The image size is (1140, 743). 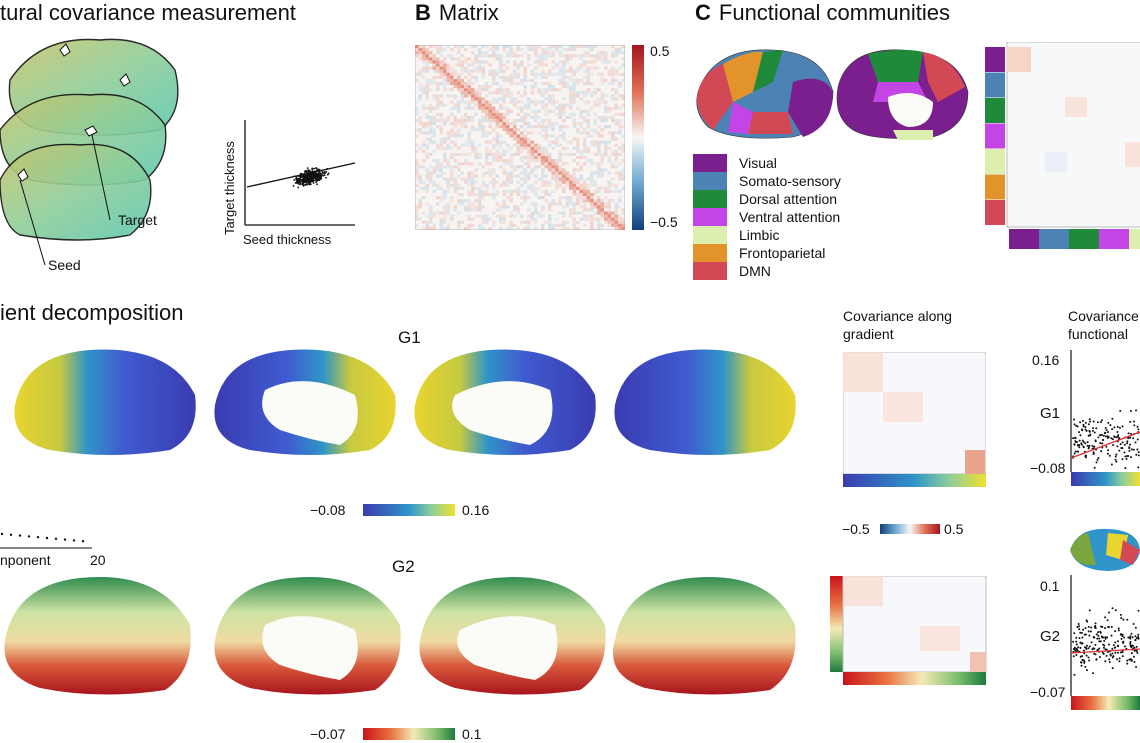 I want to click on legend-swatch, so click(x=710, y=199).